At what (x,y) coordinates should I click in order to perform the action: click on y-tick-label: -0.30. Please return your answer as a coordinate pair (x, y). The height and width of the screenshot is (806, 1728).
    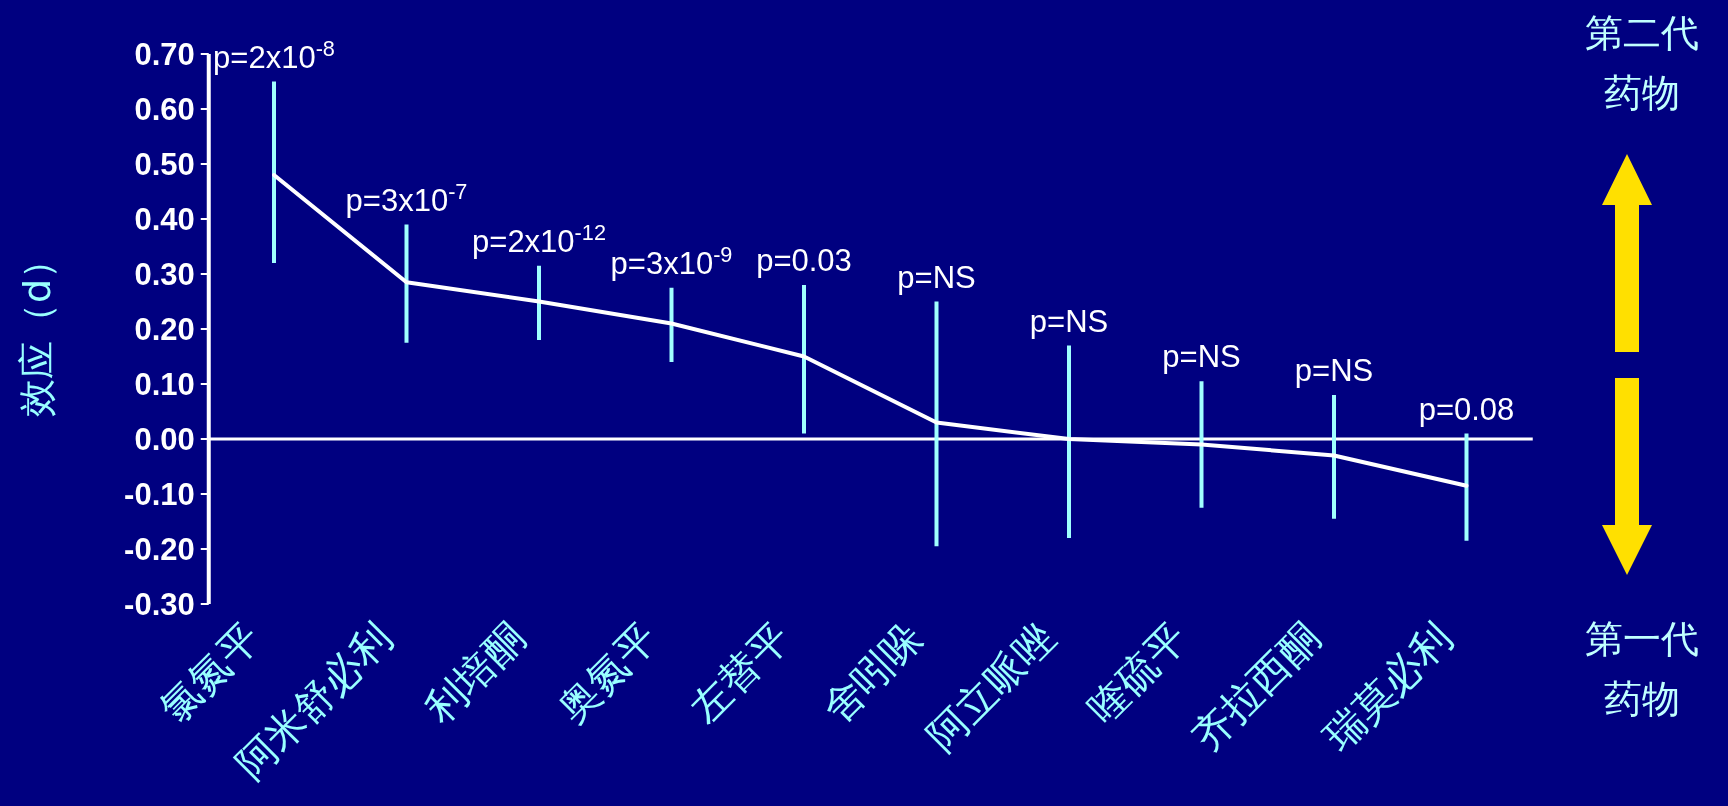
    Looking at the image, I should click on (159, 604).